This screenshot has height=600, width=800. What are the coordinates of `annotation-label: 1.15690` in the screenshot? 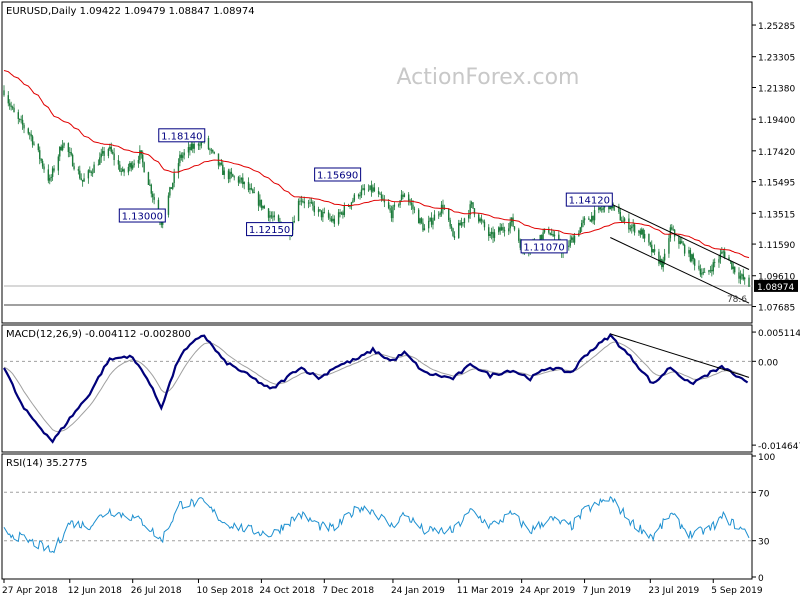 It's located at (337, 175).